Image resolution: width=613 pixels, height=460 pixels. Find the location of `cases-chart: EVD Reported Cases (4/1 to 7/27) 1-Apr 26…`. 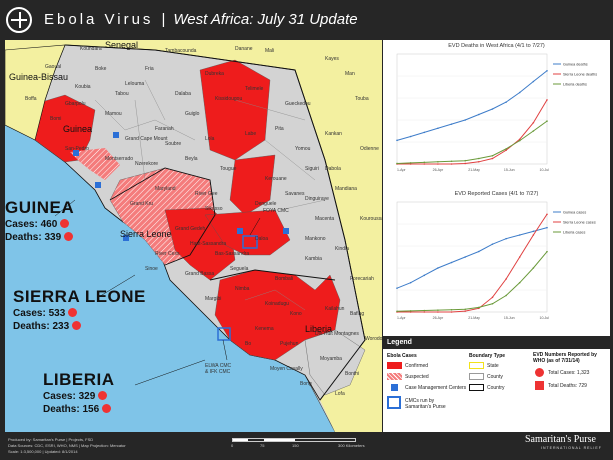

cases-chart: EVD Reported Cases (4/1 to 7/27) 1-Apr 26… is located at coordinates (496, 262).